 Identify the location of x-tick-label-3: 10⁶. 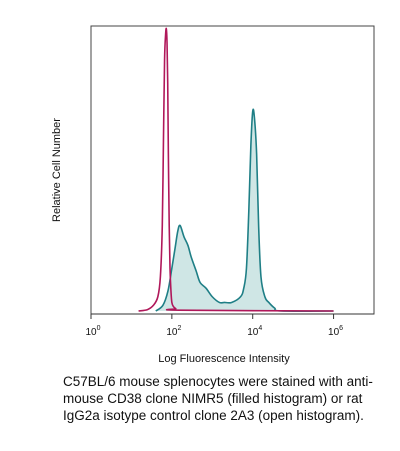
(335, 331).